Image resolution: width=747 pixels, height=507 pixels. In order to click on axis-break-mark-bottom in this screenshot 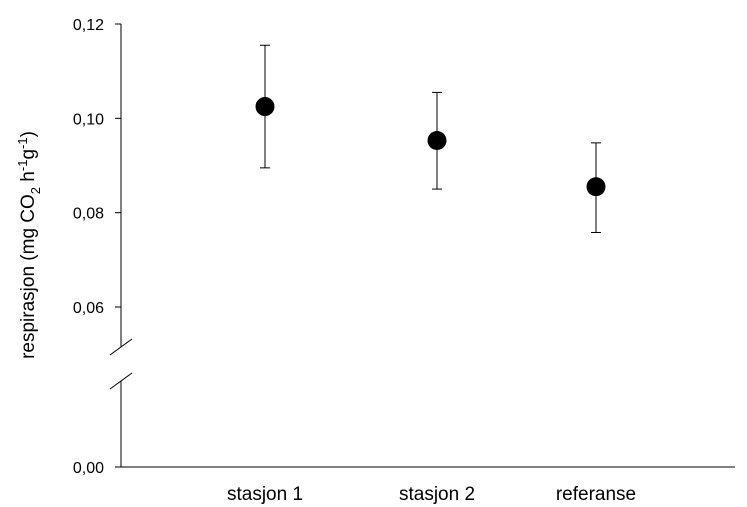, I will do `click(121, 381)`.